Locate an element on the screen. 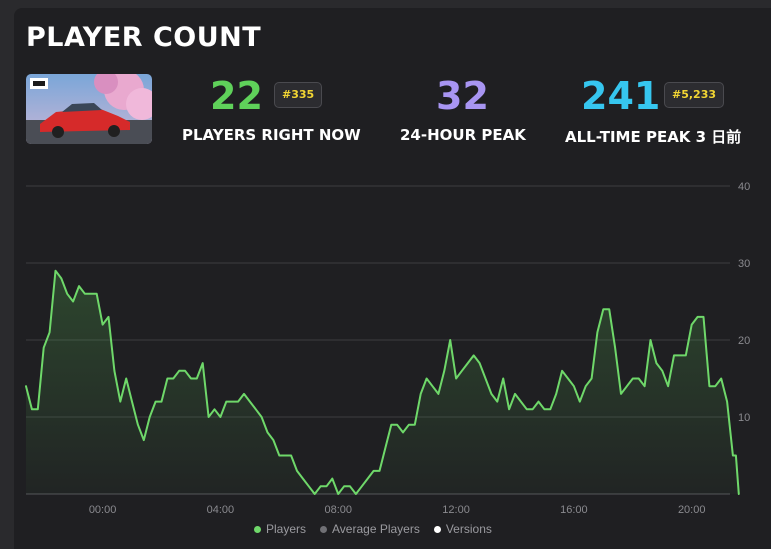 This screenshot has width=771, height=549. x-tick-label: 04:00 is located at coordinates (221, 510).